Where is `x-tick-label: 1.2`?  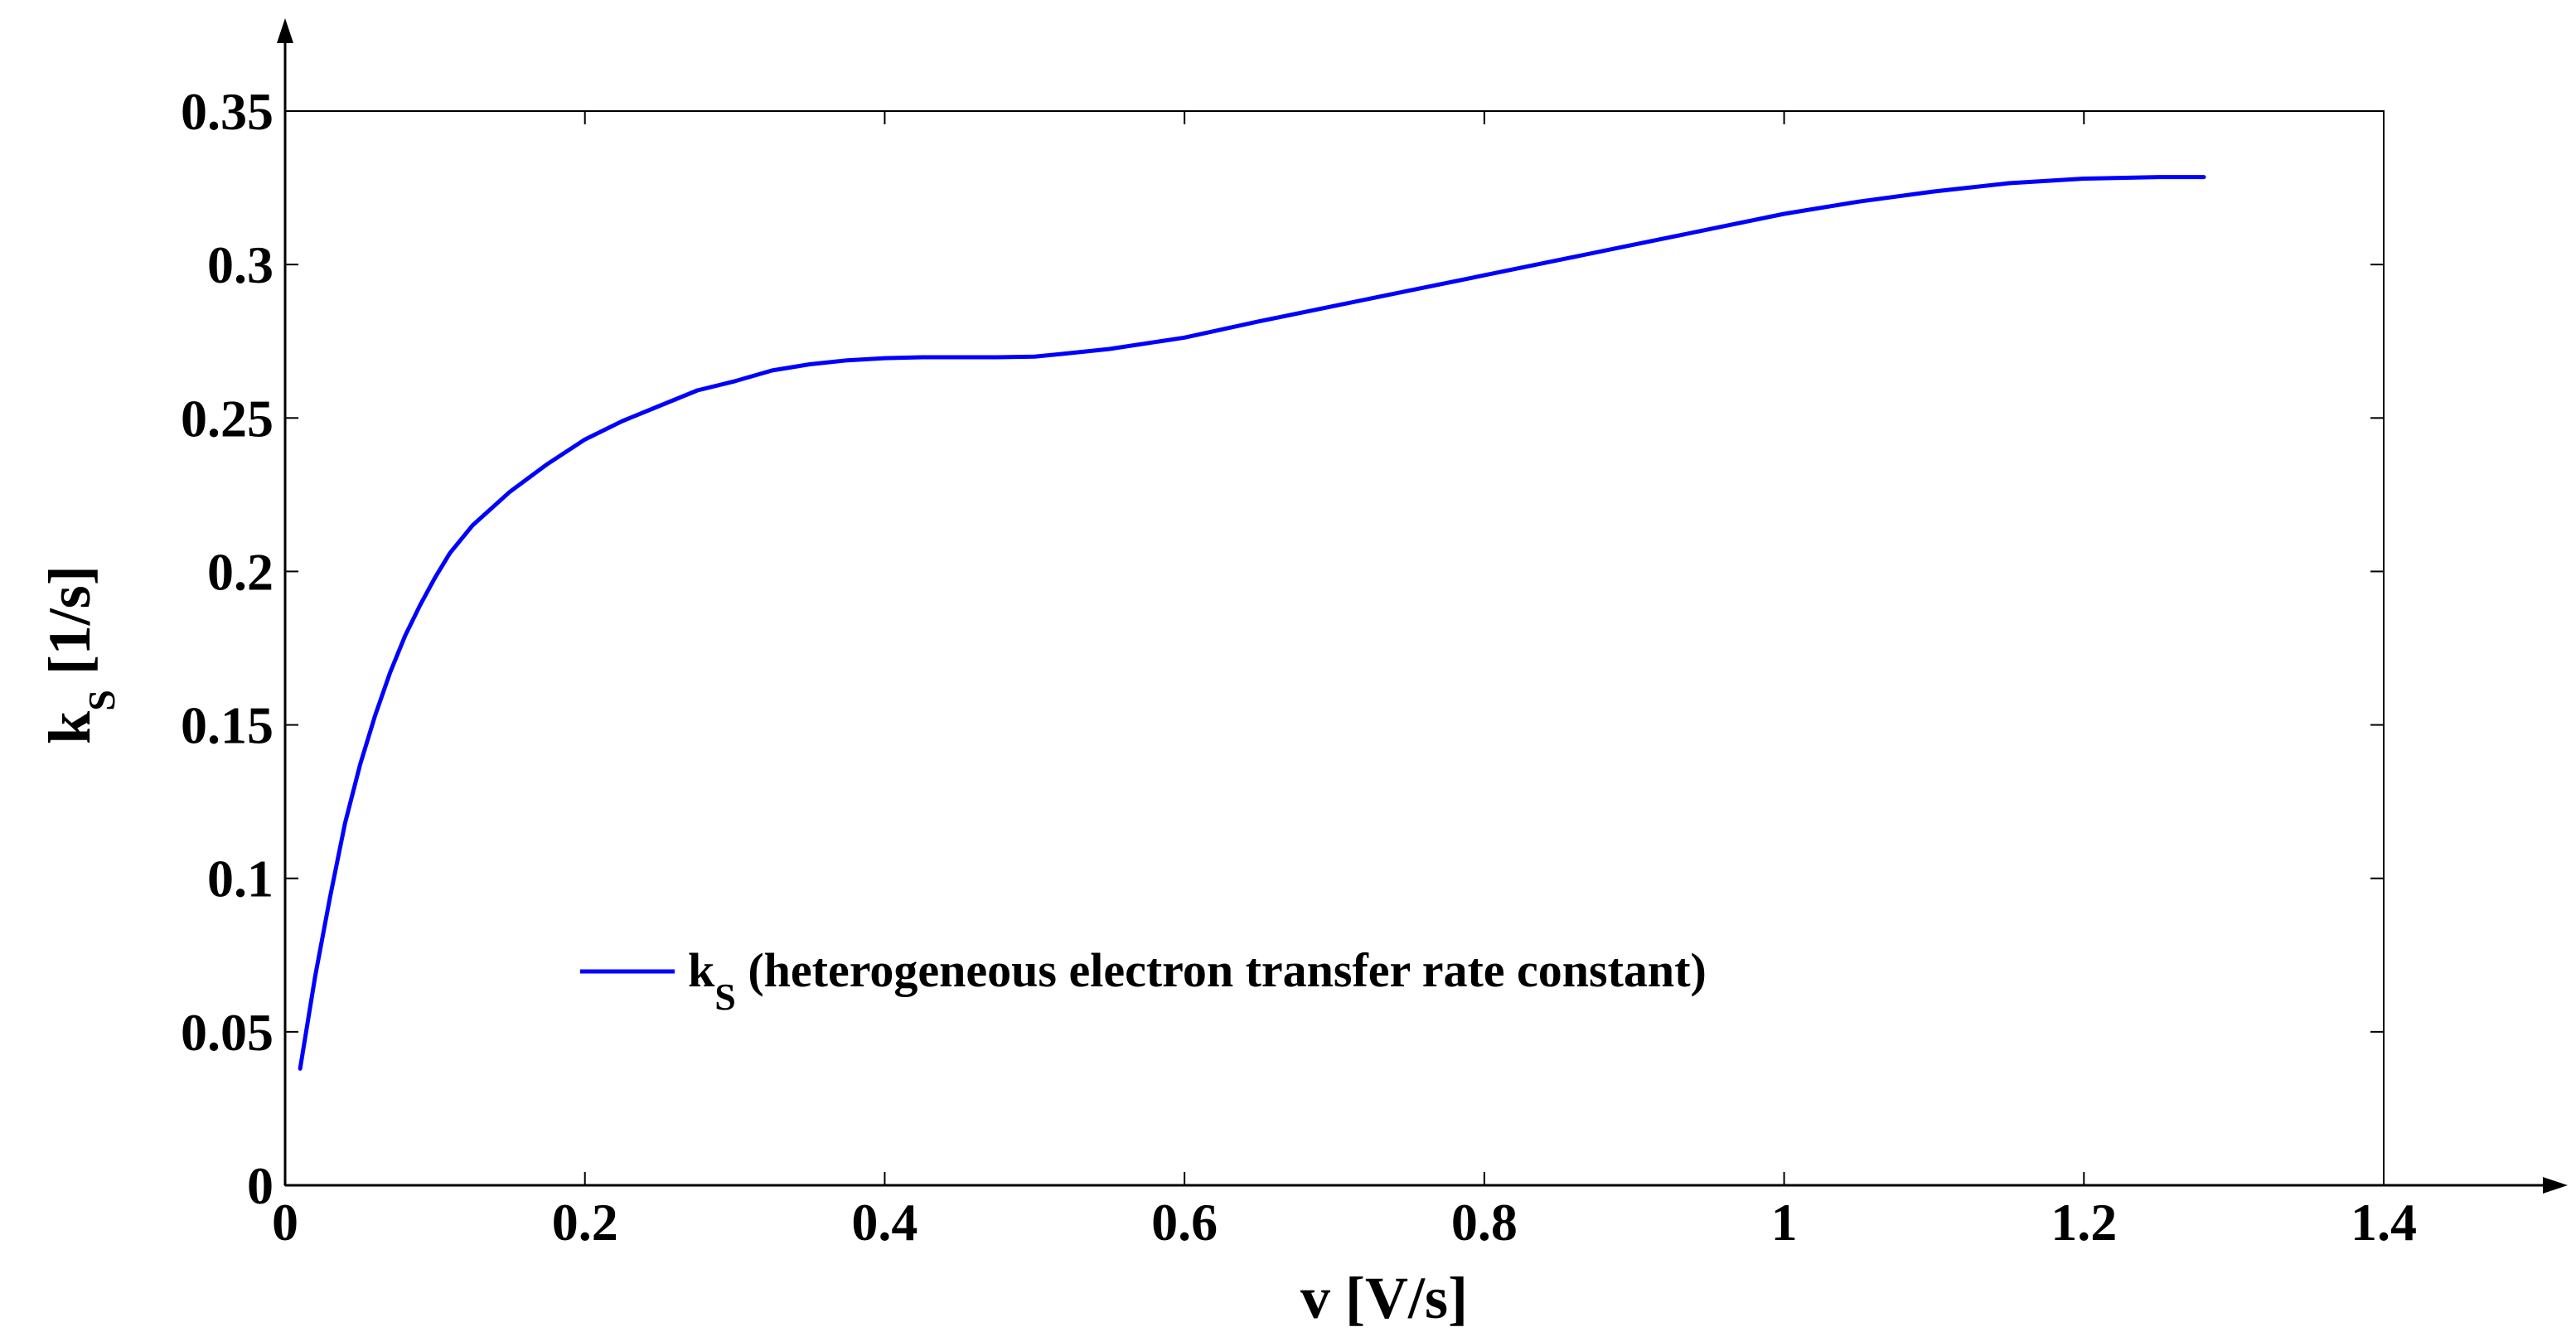
x-tick-label: 1.2 is located at coordinates (2084, 1222).